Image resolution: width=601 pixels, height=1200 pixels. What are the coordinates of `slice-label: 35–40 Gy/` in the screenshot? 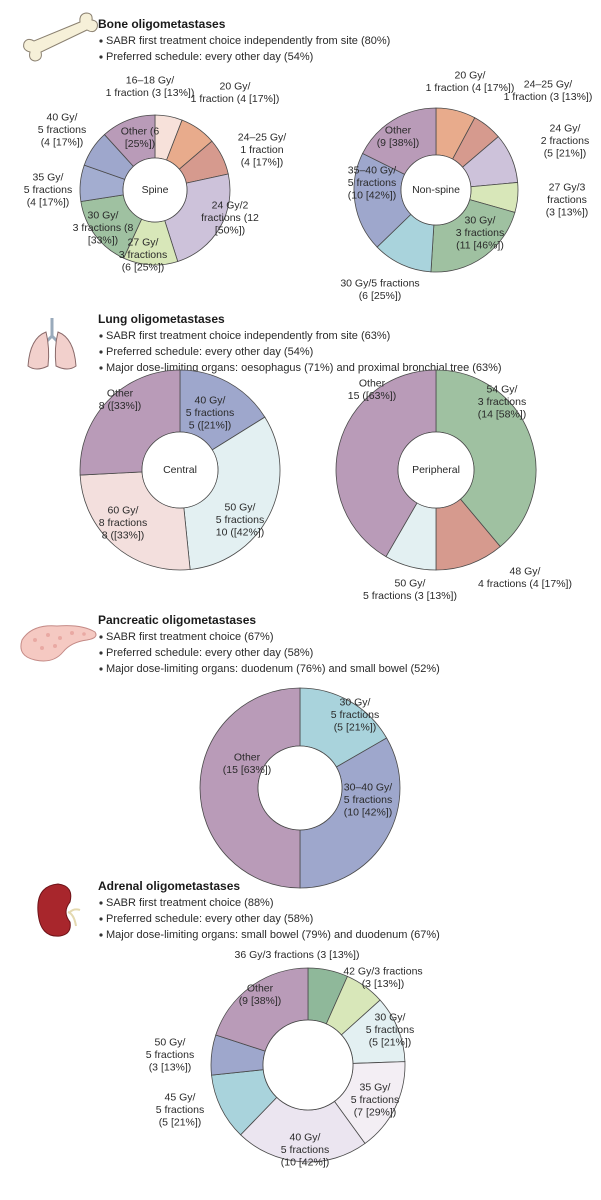 It's located at (372, 170).